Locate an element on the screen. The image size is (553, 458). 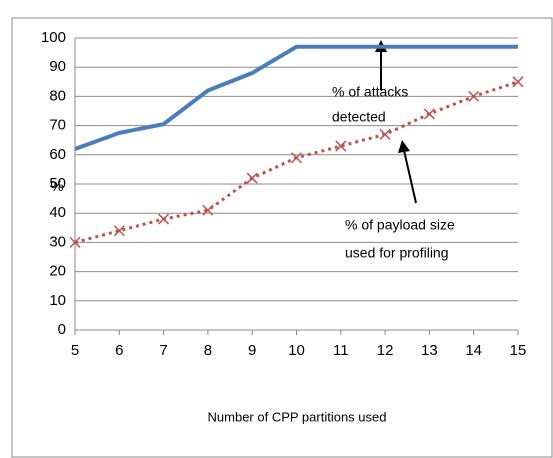
x-tick-label: 13 is located at coordinates (429, 350).